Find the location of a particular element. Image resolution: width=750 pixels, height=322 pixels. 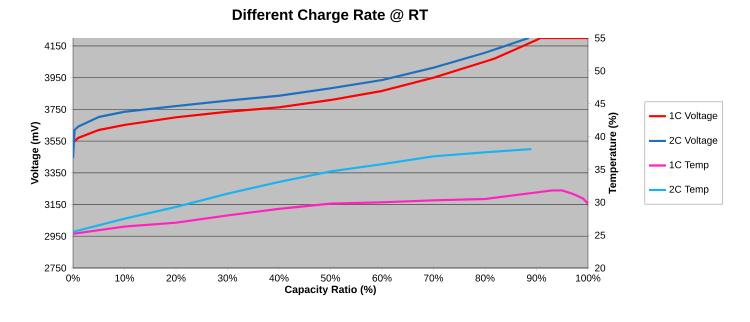

x-tick-label: 40% is located at coordinates (279, 278).